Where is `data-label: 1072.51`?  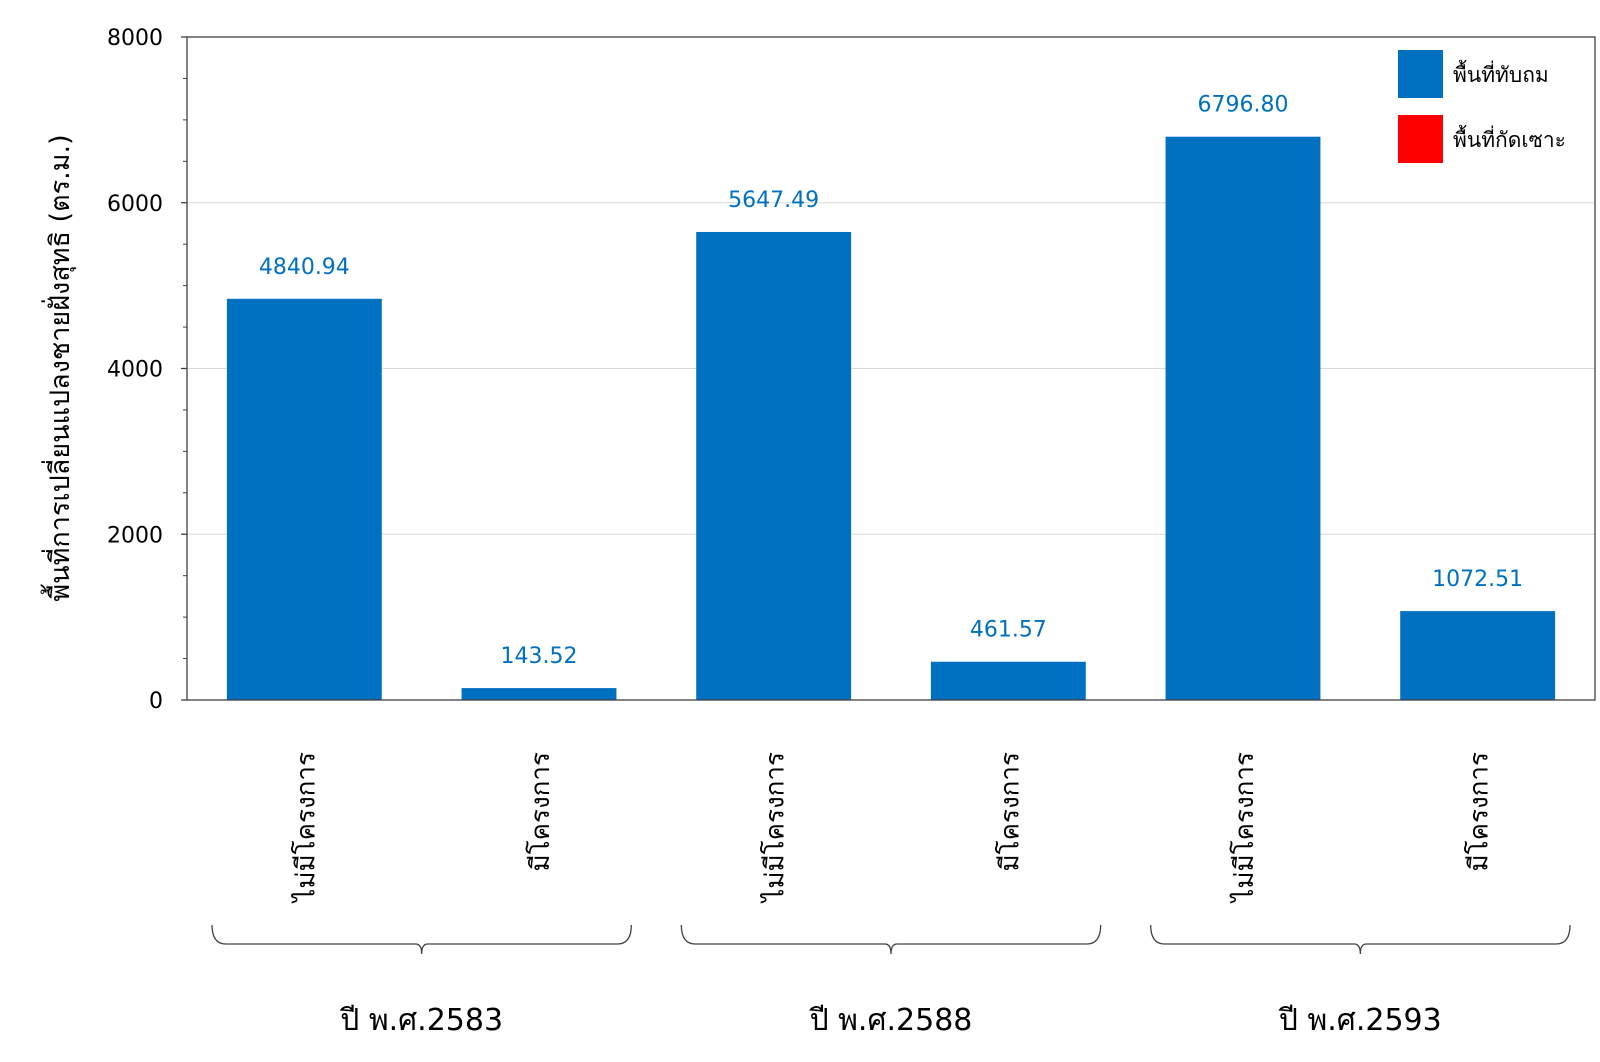 data-label: 1072.51 is located at coordinates (1477, 579).